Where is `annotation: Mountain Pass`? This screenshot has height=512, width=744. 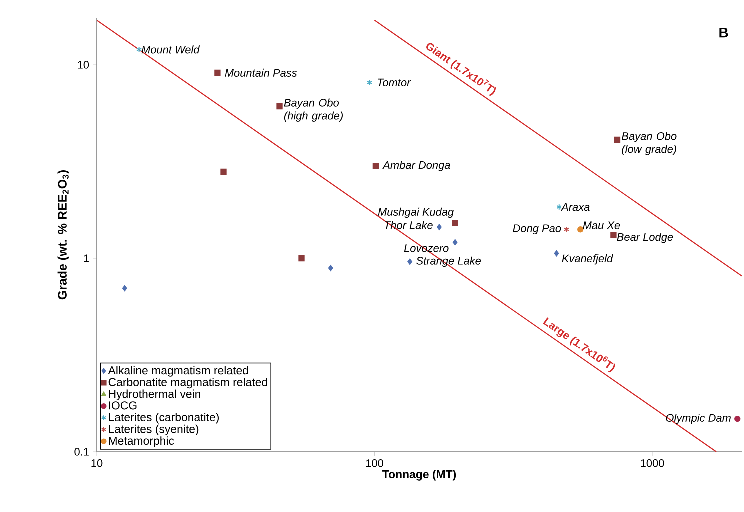 annotation: Mountain Pass is located at coordinates (261, 72).